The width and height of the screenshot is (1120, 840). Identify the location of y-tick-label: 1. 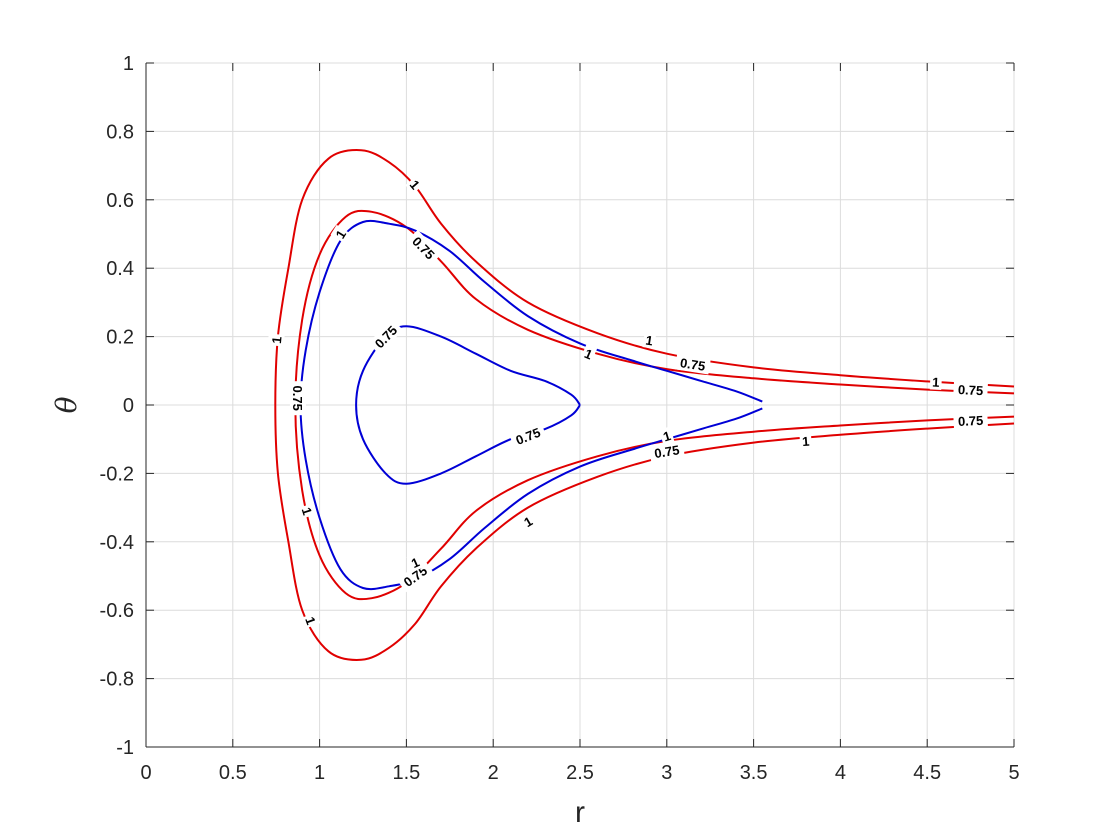
(128, 64).